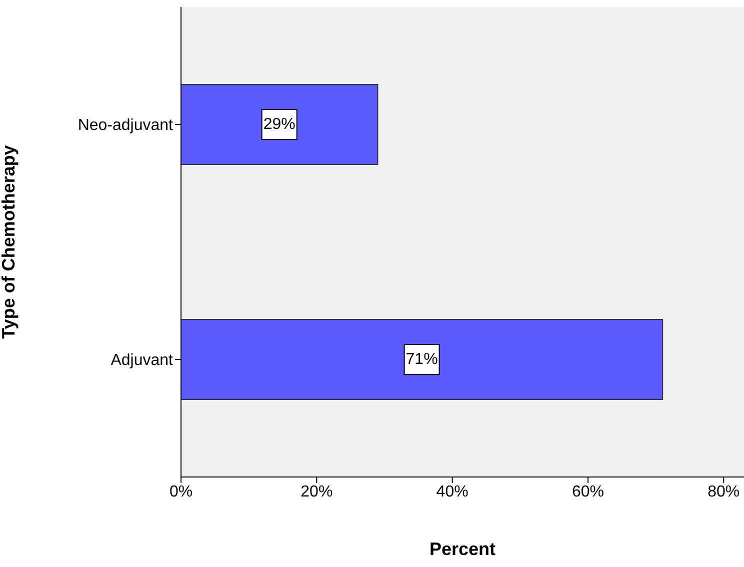  Describe the element at coordinates (462, 549) in the screenshot. I see `x-axis-title: Percent` at that location.